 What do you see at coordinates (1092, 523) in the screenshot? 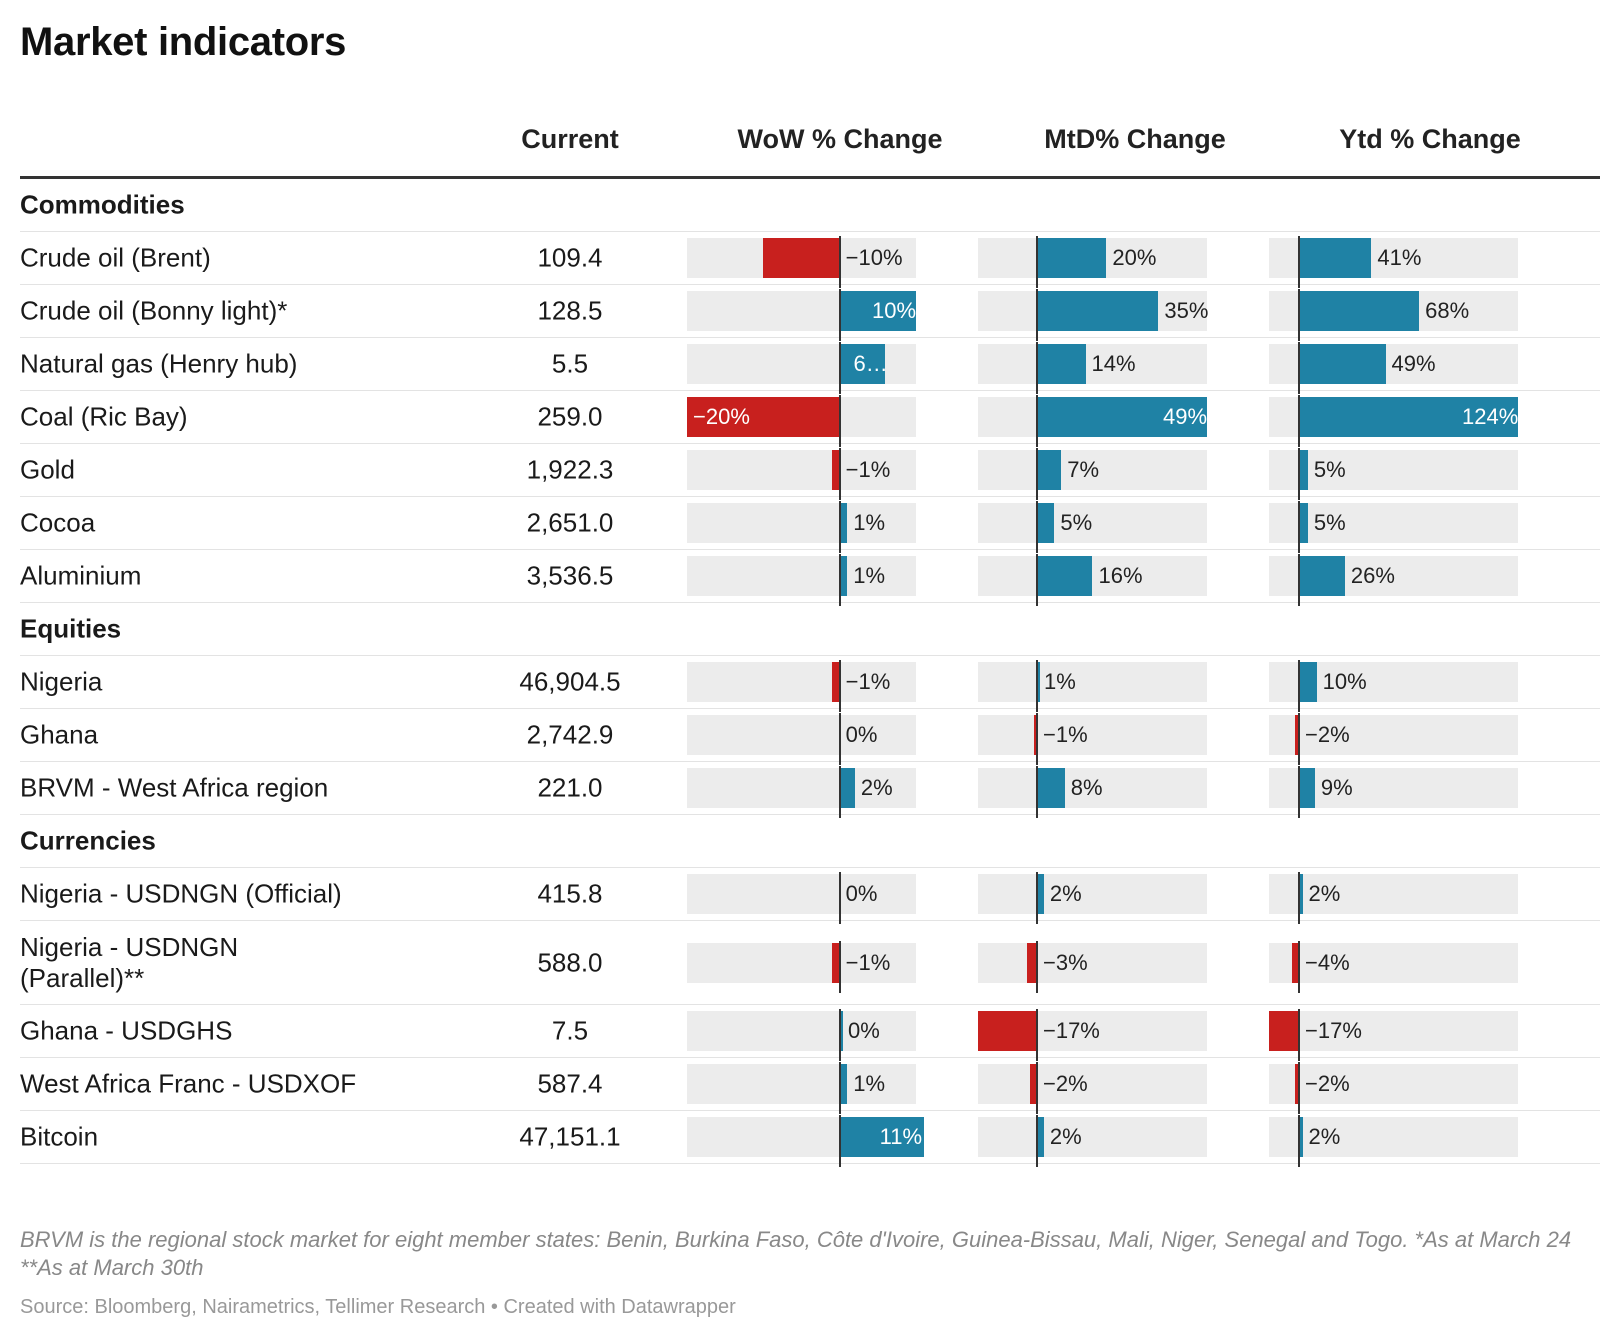
I see `mtd-bar-cell: 5%` at bounding box center [1092, 523].